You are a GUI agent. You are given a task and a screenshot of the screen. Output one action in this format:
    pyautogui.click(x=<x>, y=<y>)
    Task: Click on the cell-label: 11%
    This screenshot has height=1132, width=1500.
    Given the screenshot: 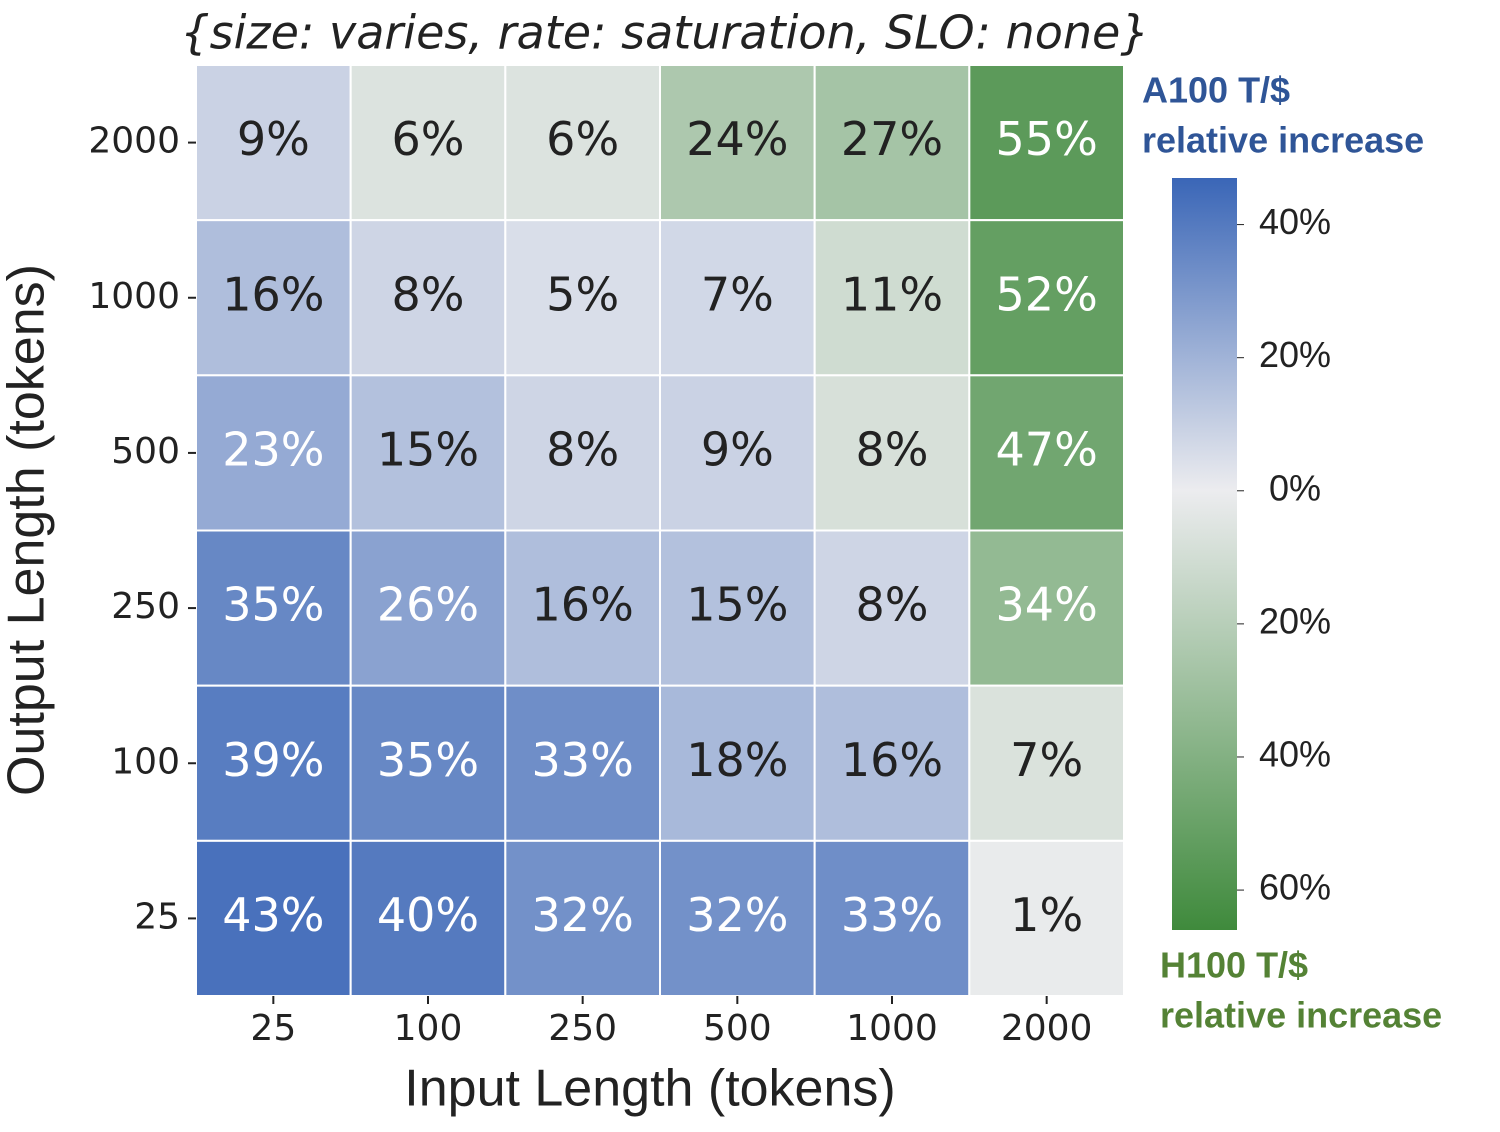 What is the action you would take?
    pyautogui.click(x=892, y=294)
    